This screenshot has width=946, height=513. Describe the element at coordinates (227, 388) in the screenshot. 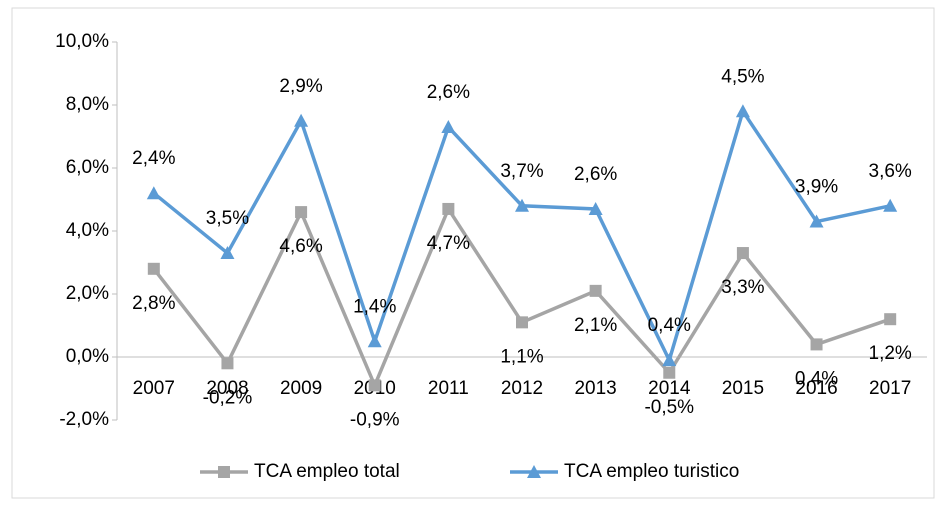

I see `x-tick-label: 2008` at that location.